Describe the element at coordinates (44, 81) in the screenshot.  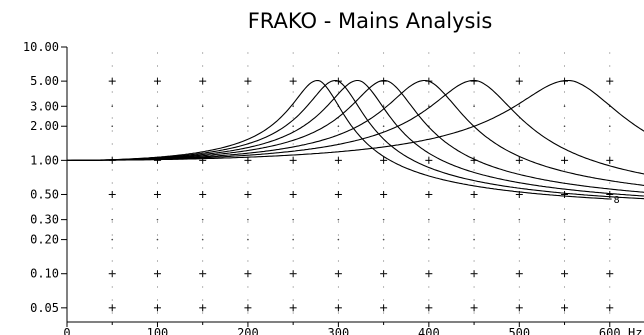
I see `y-tick-label: 5.00` at that location.